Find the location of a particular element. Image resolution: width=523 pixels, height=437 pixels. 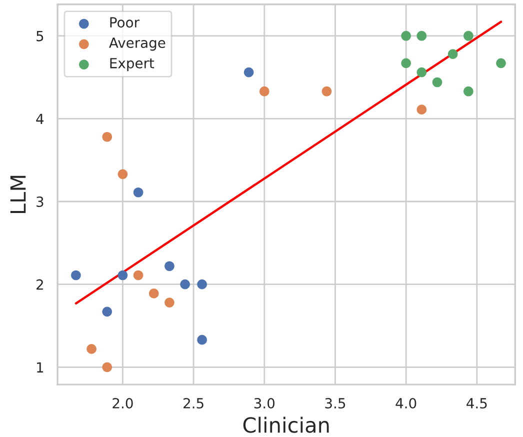

x-tick-label: 3.5 is located at coordinates (335, 403).